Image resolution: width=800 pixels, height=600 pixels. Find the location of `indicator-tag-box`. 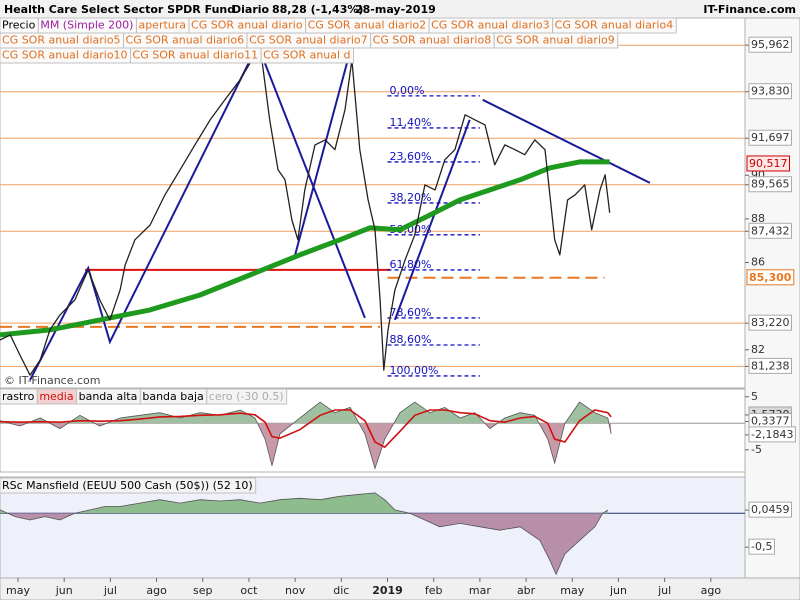

indicator-tag-box is located at coordinates (247, 396).